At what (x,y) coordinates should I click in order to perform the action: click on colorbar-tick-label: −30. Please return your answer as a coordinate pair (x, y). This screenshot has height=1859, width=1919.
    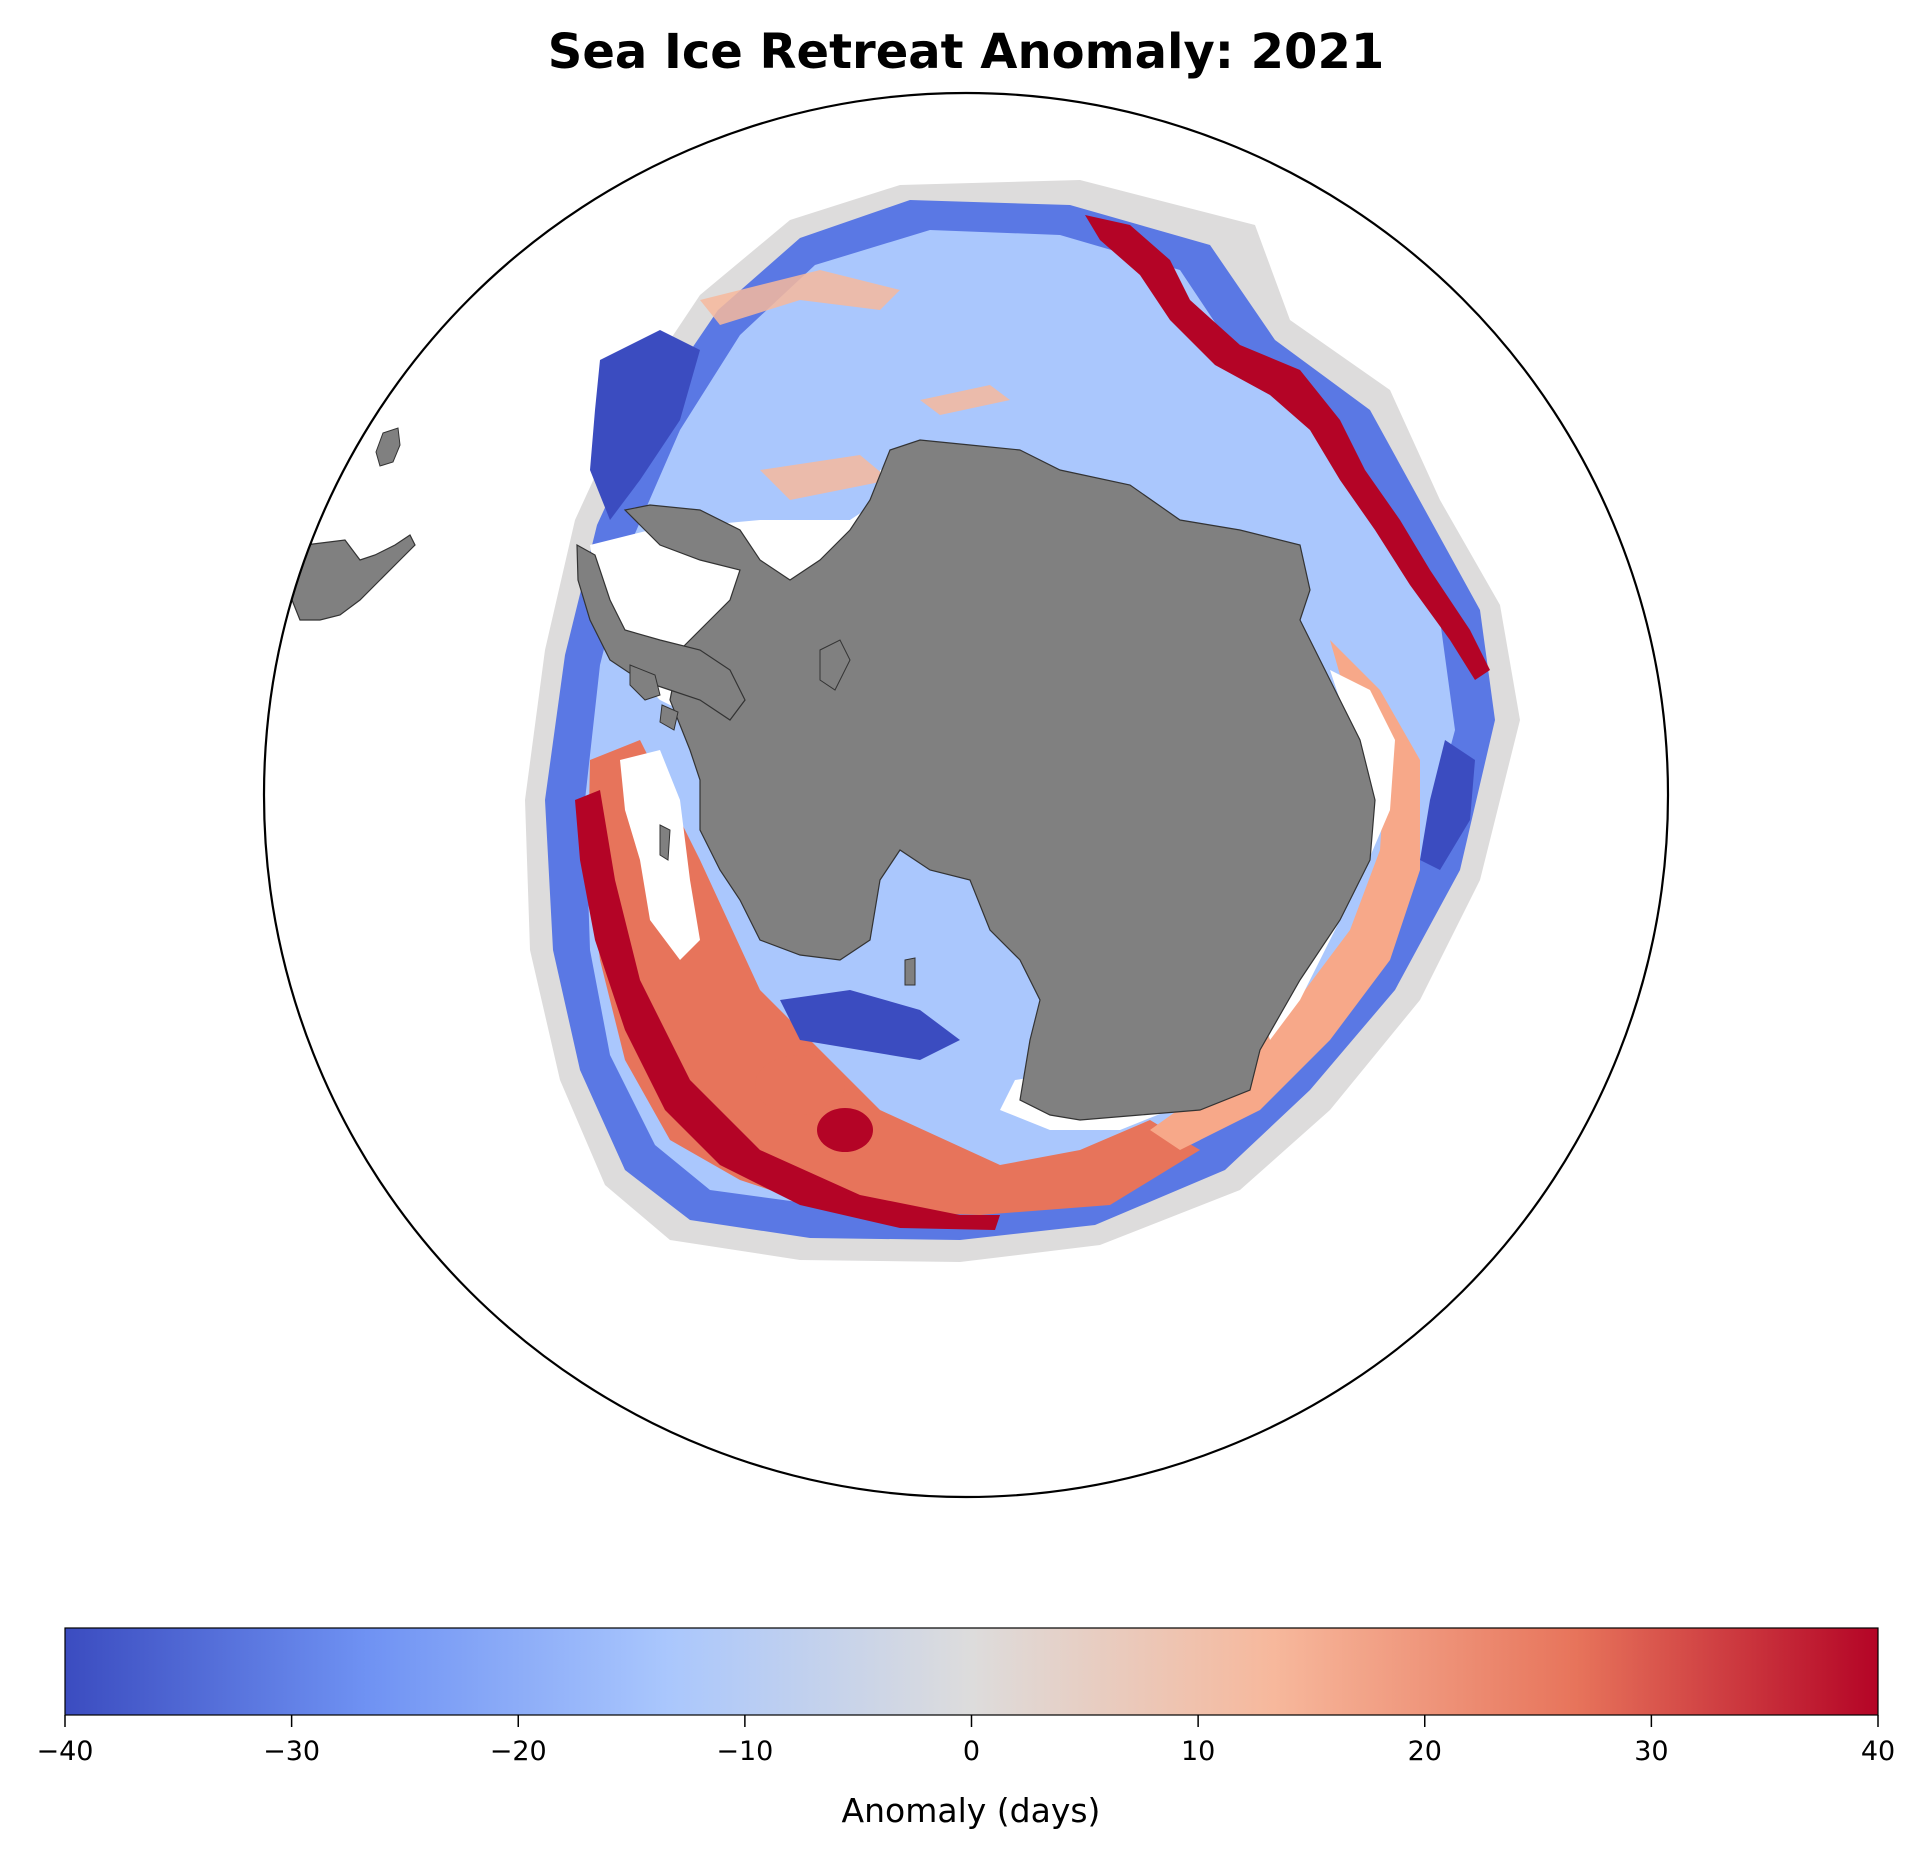
    Looking at the image, I should click on (291, 1751).